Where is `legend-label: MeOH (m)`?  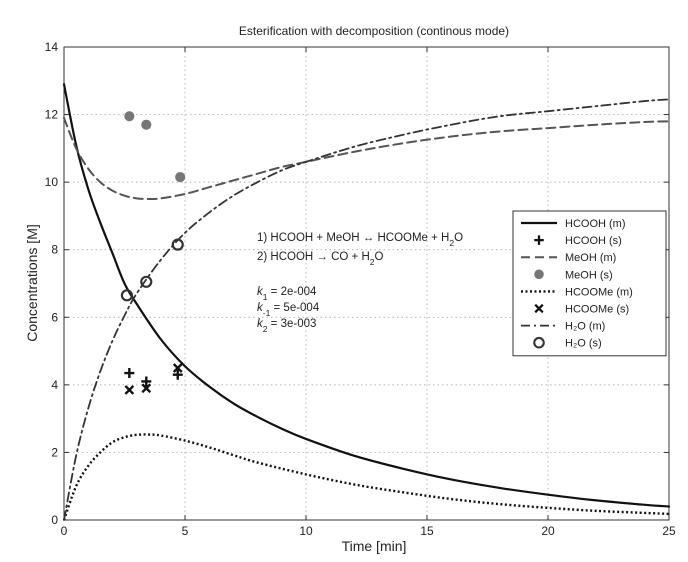 legend-label: MeOH (m) is located at coordinates (590, 258).